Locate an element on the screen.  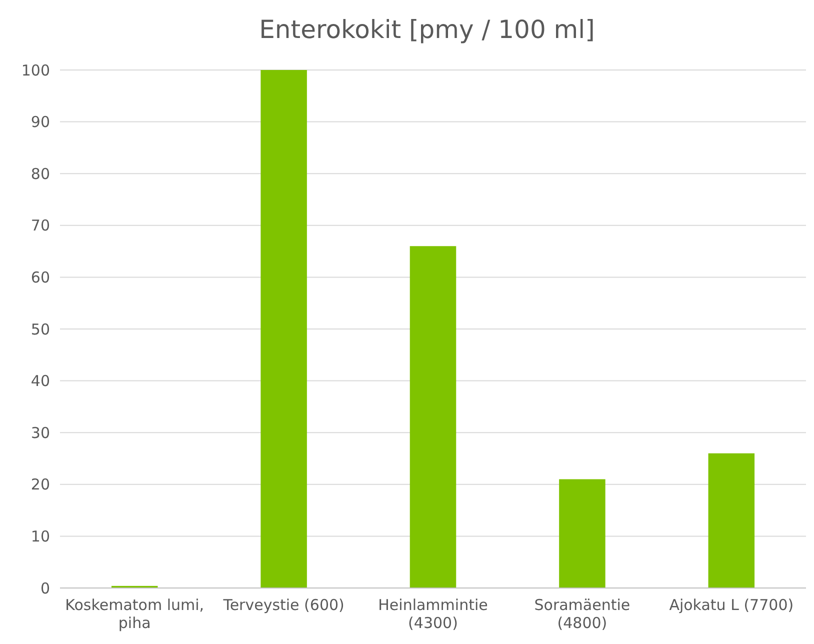
y-tick-label: 70 is located at coordinates (40, 225).